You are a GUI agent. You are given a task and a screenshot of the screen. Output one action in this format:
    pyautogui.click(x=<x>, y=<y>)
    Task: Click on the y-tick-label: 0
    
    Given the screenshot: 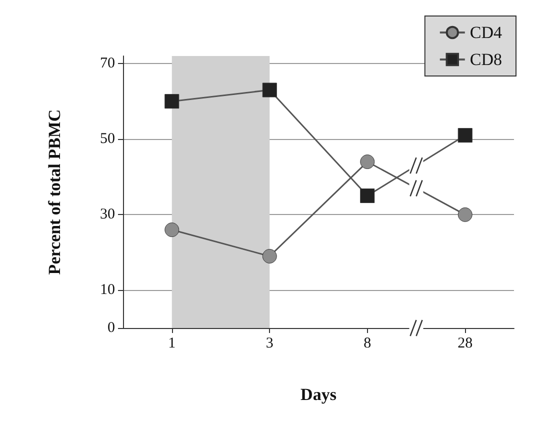 What is the action you would take?
    pyautogui.click(x=111, y=328)
    